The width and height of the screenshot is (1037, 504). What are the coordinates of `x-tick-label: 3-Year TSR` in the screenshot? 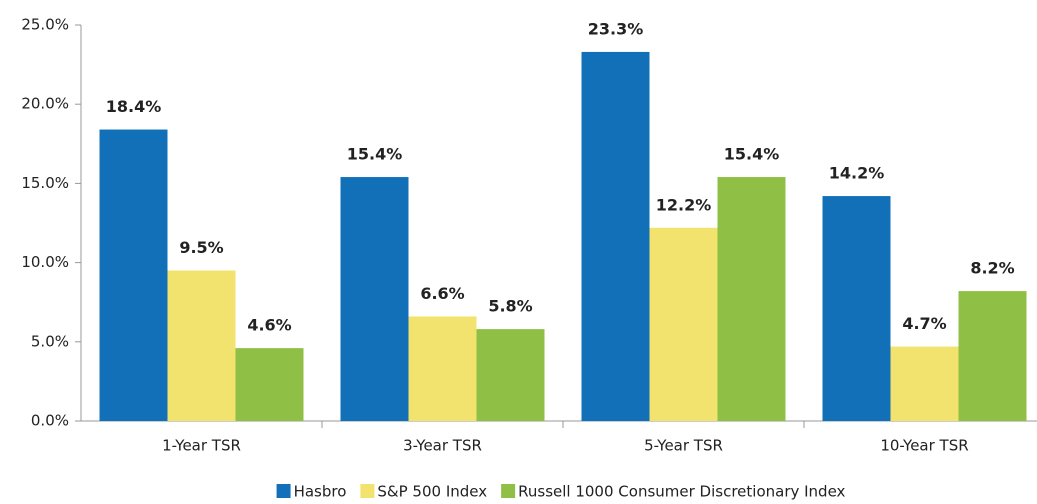 It's located at (442, 446).